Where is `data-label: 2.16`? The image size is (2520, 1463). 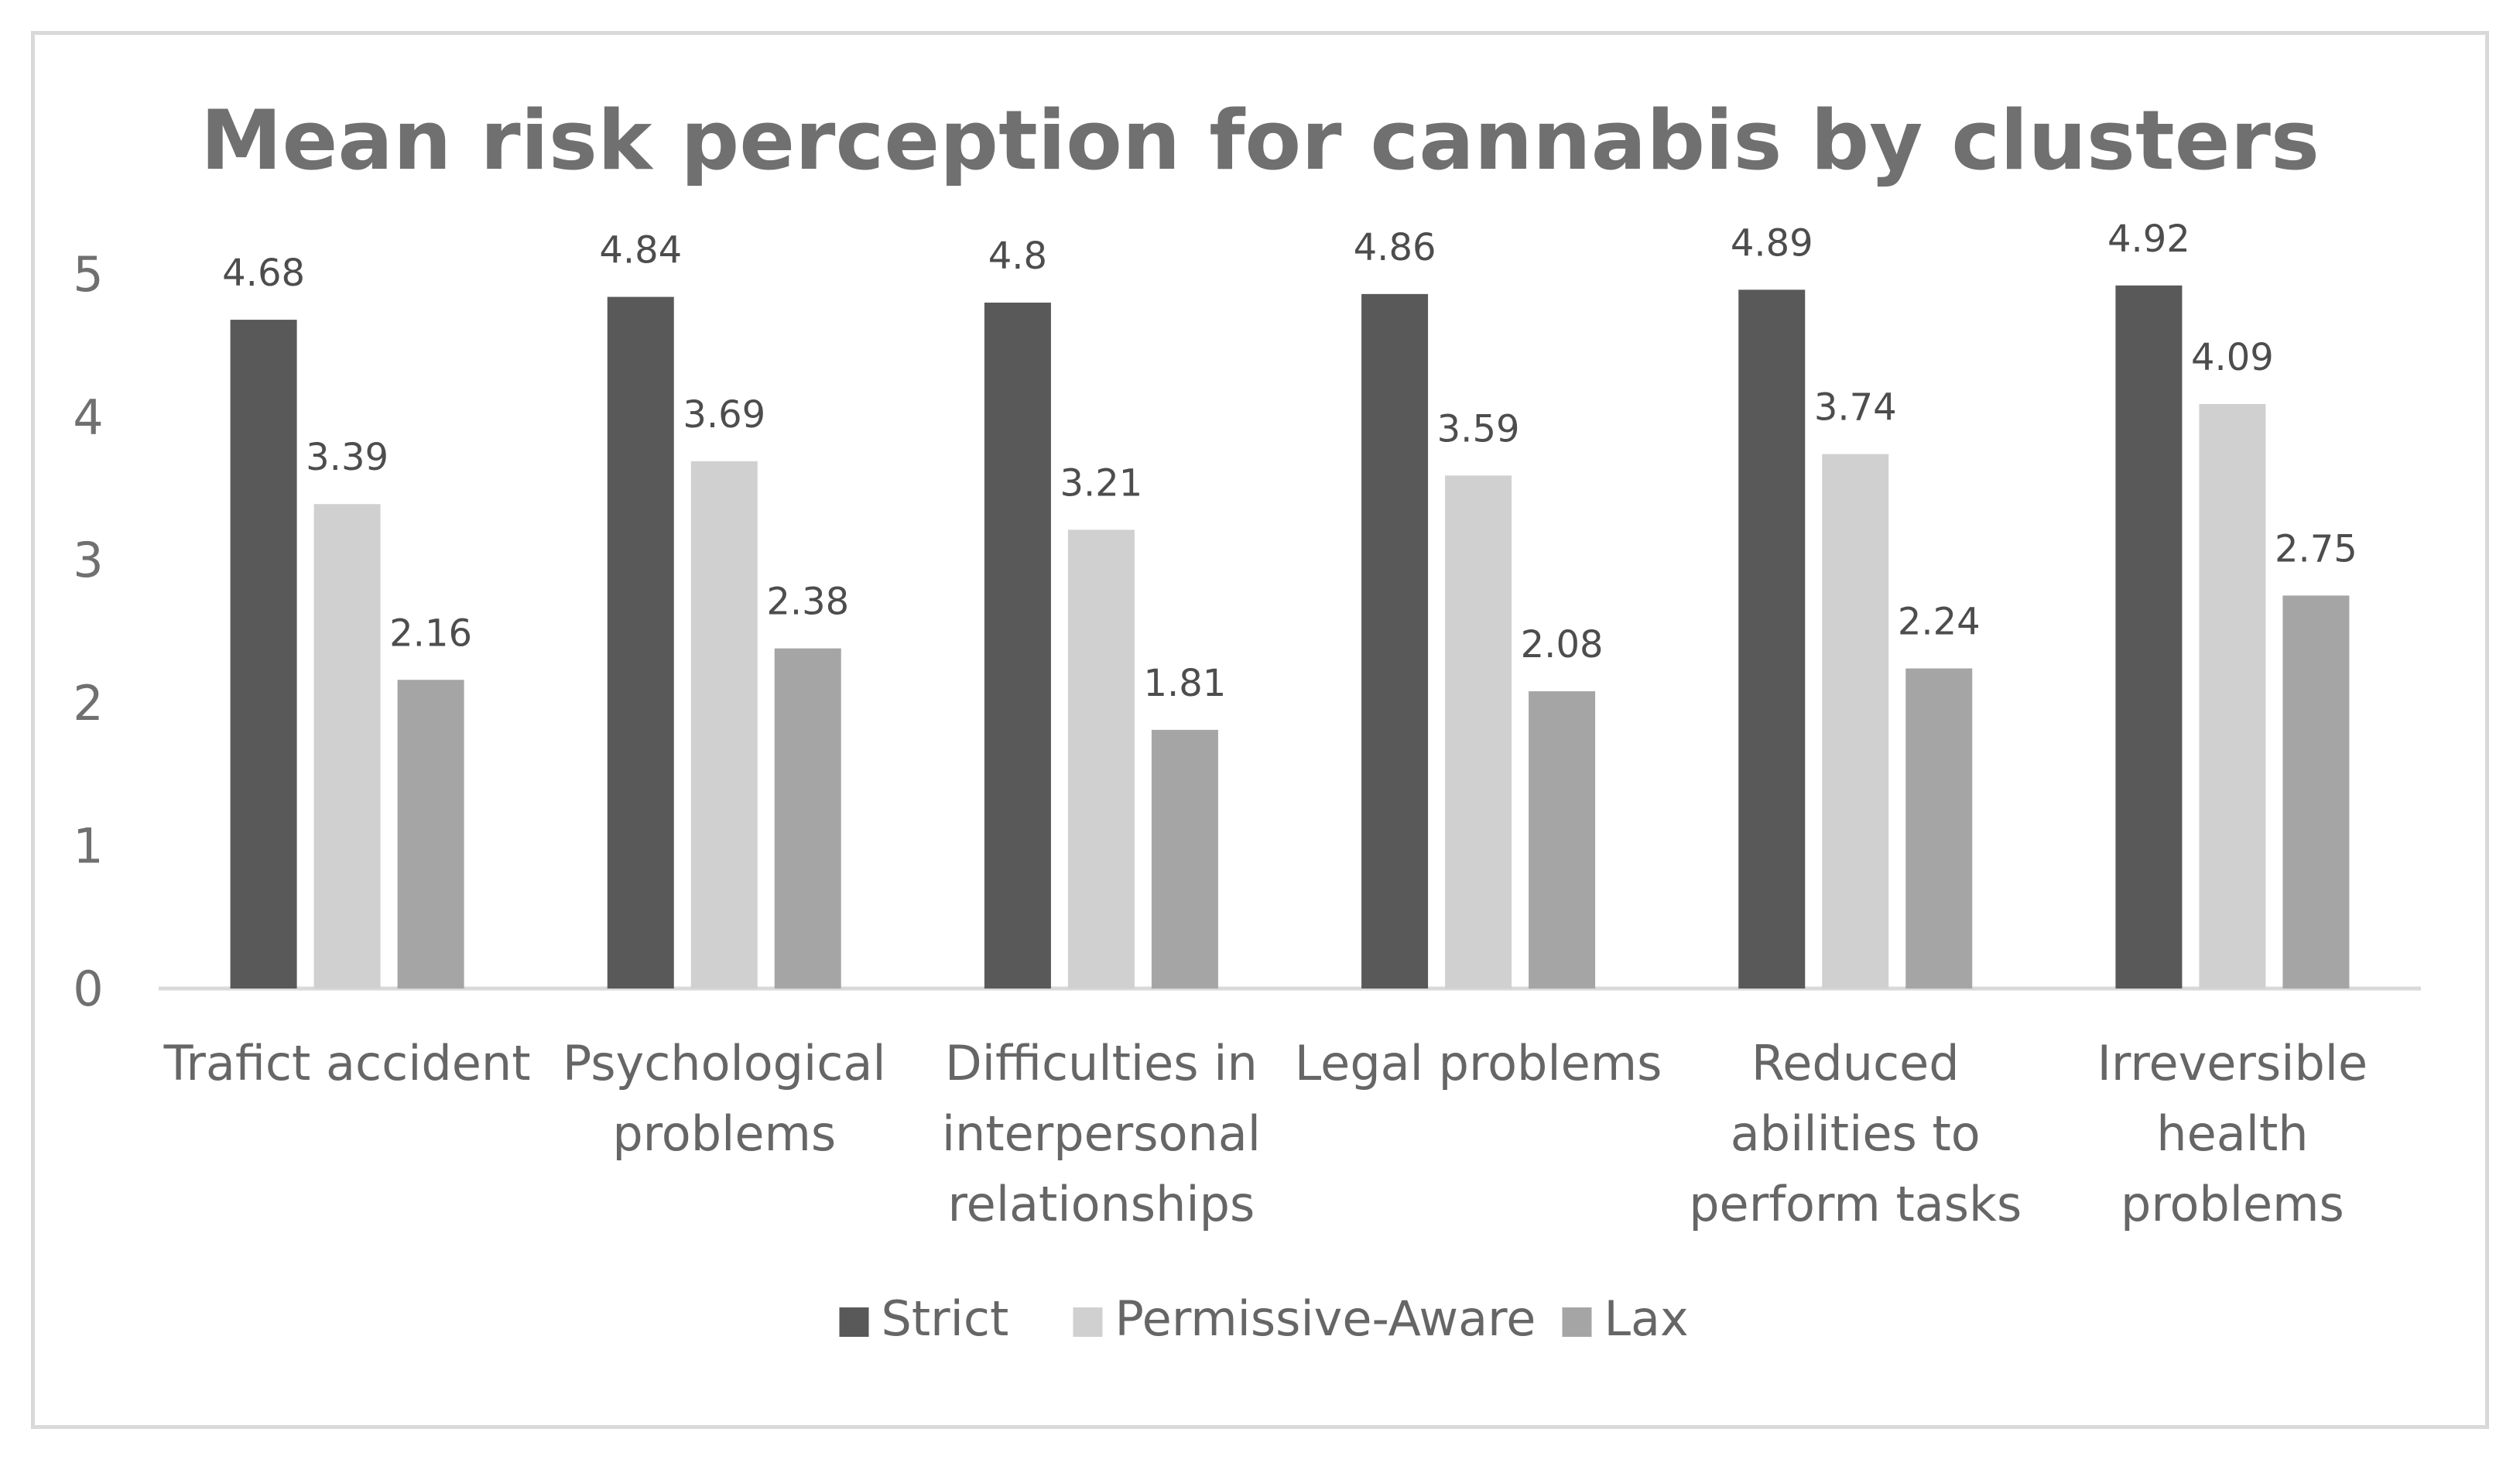
data-label: 2.16 is located at coordinates (430, 633).